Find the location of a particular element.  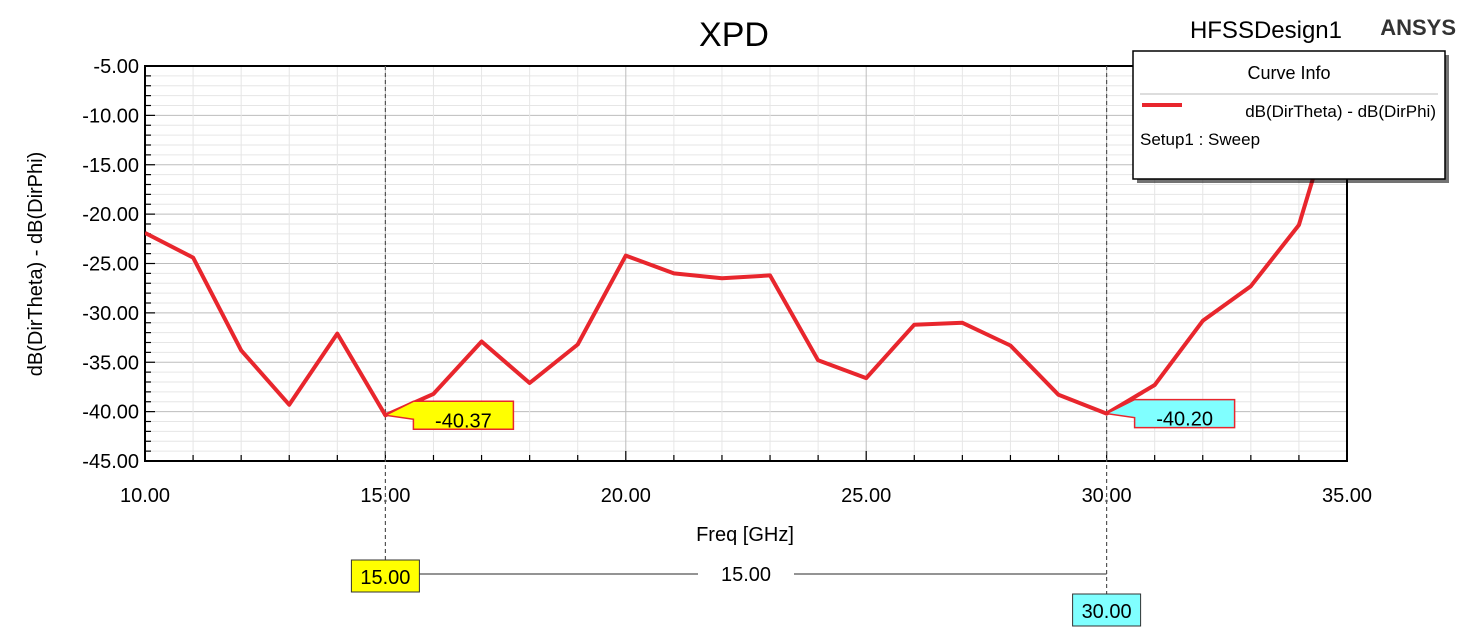

marker-2-flag: -40.20 is located at coordinates (1170, 414).